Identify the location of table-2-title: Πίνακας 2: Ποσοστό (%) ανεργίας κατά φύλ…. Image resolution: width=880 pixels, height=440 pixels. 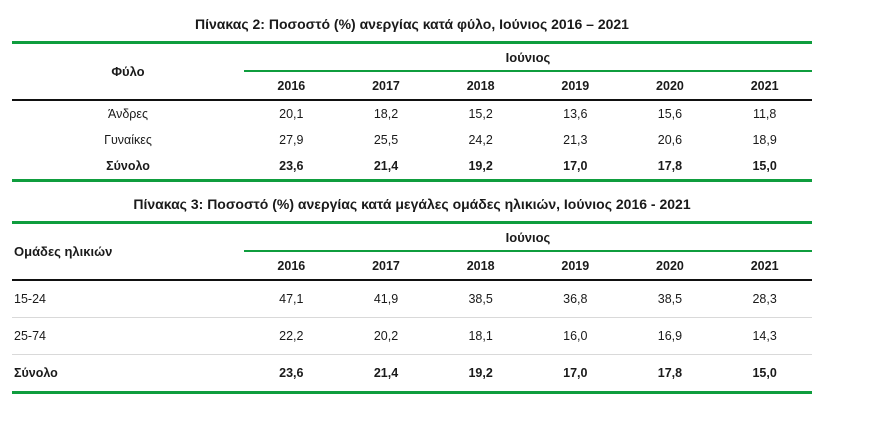
(412, 24).